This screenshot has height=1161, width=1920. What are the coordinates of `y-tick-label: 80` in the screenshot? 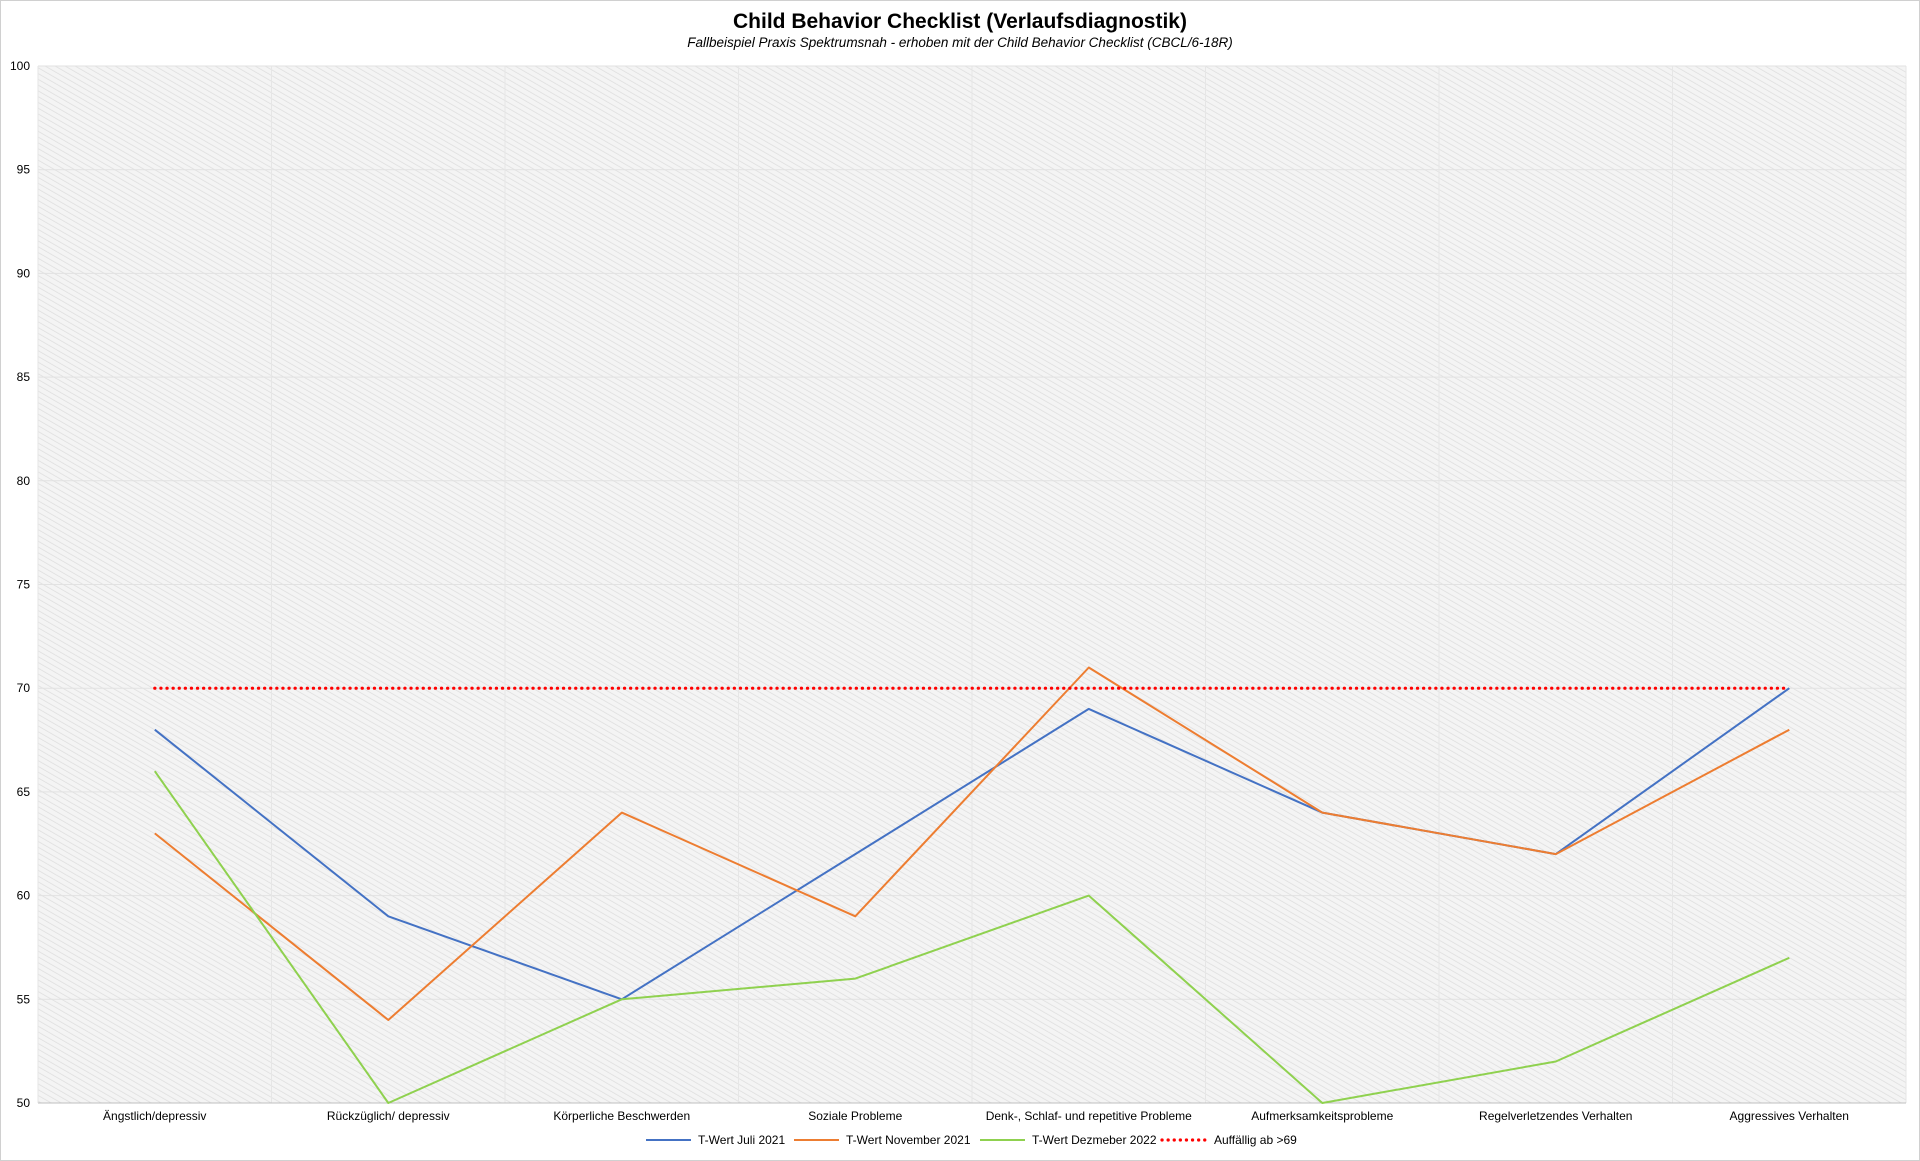 It's located at (24, 481).